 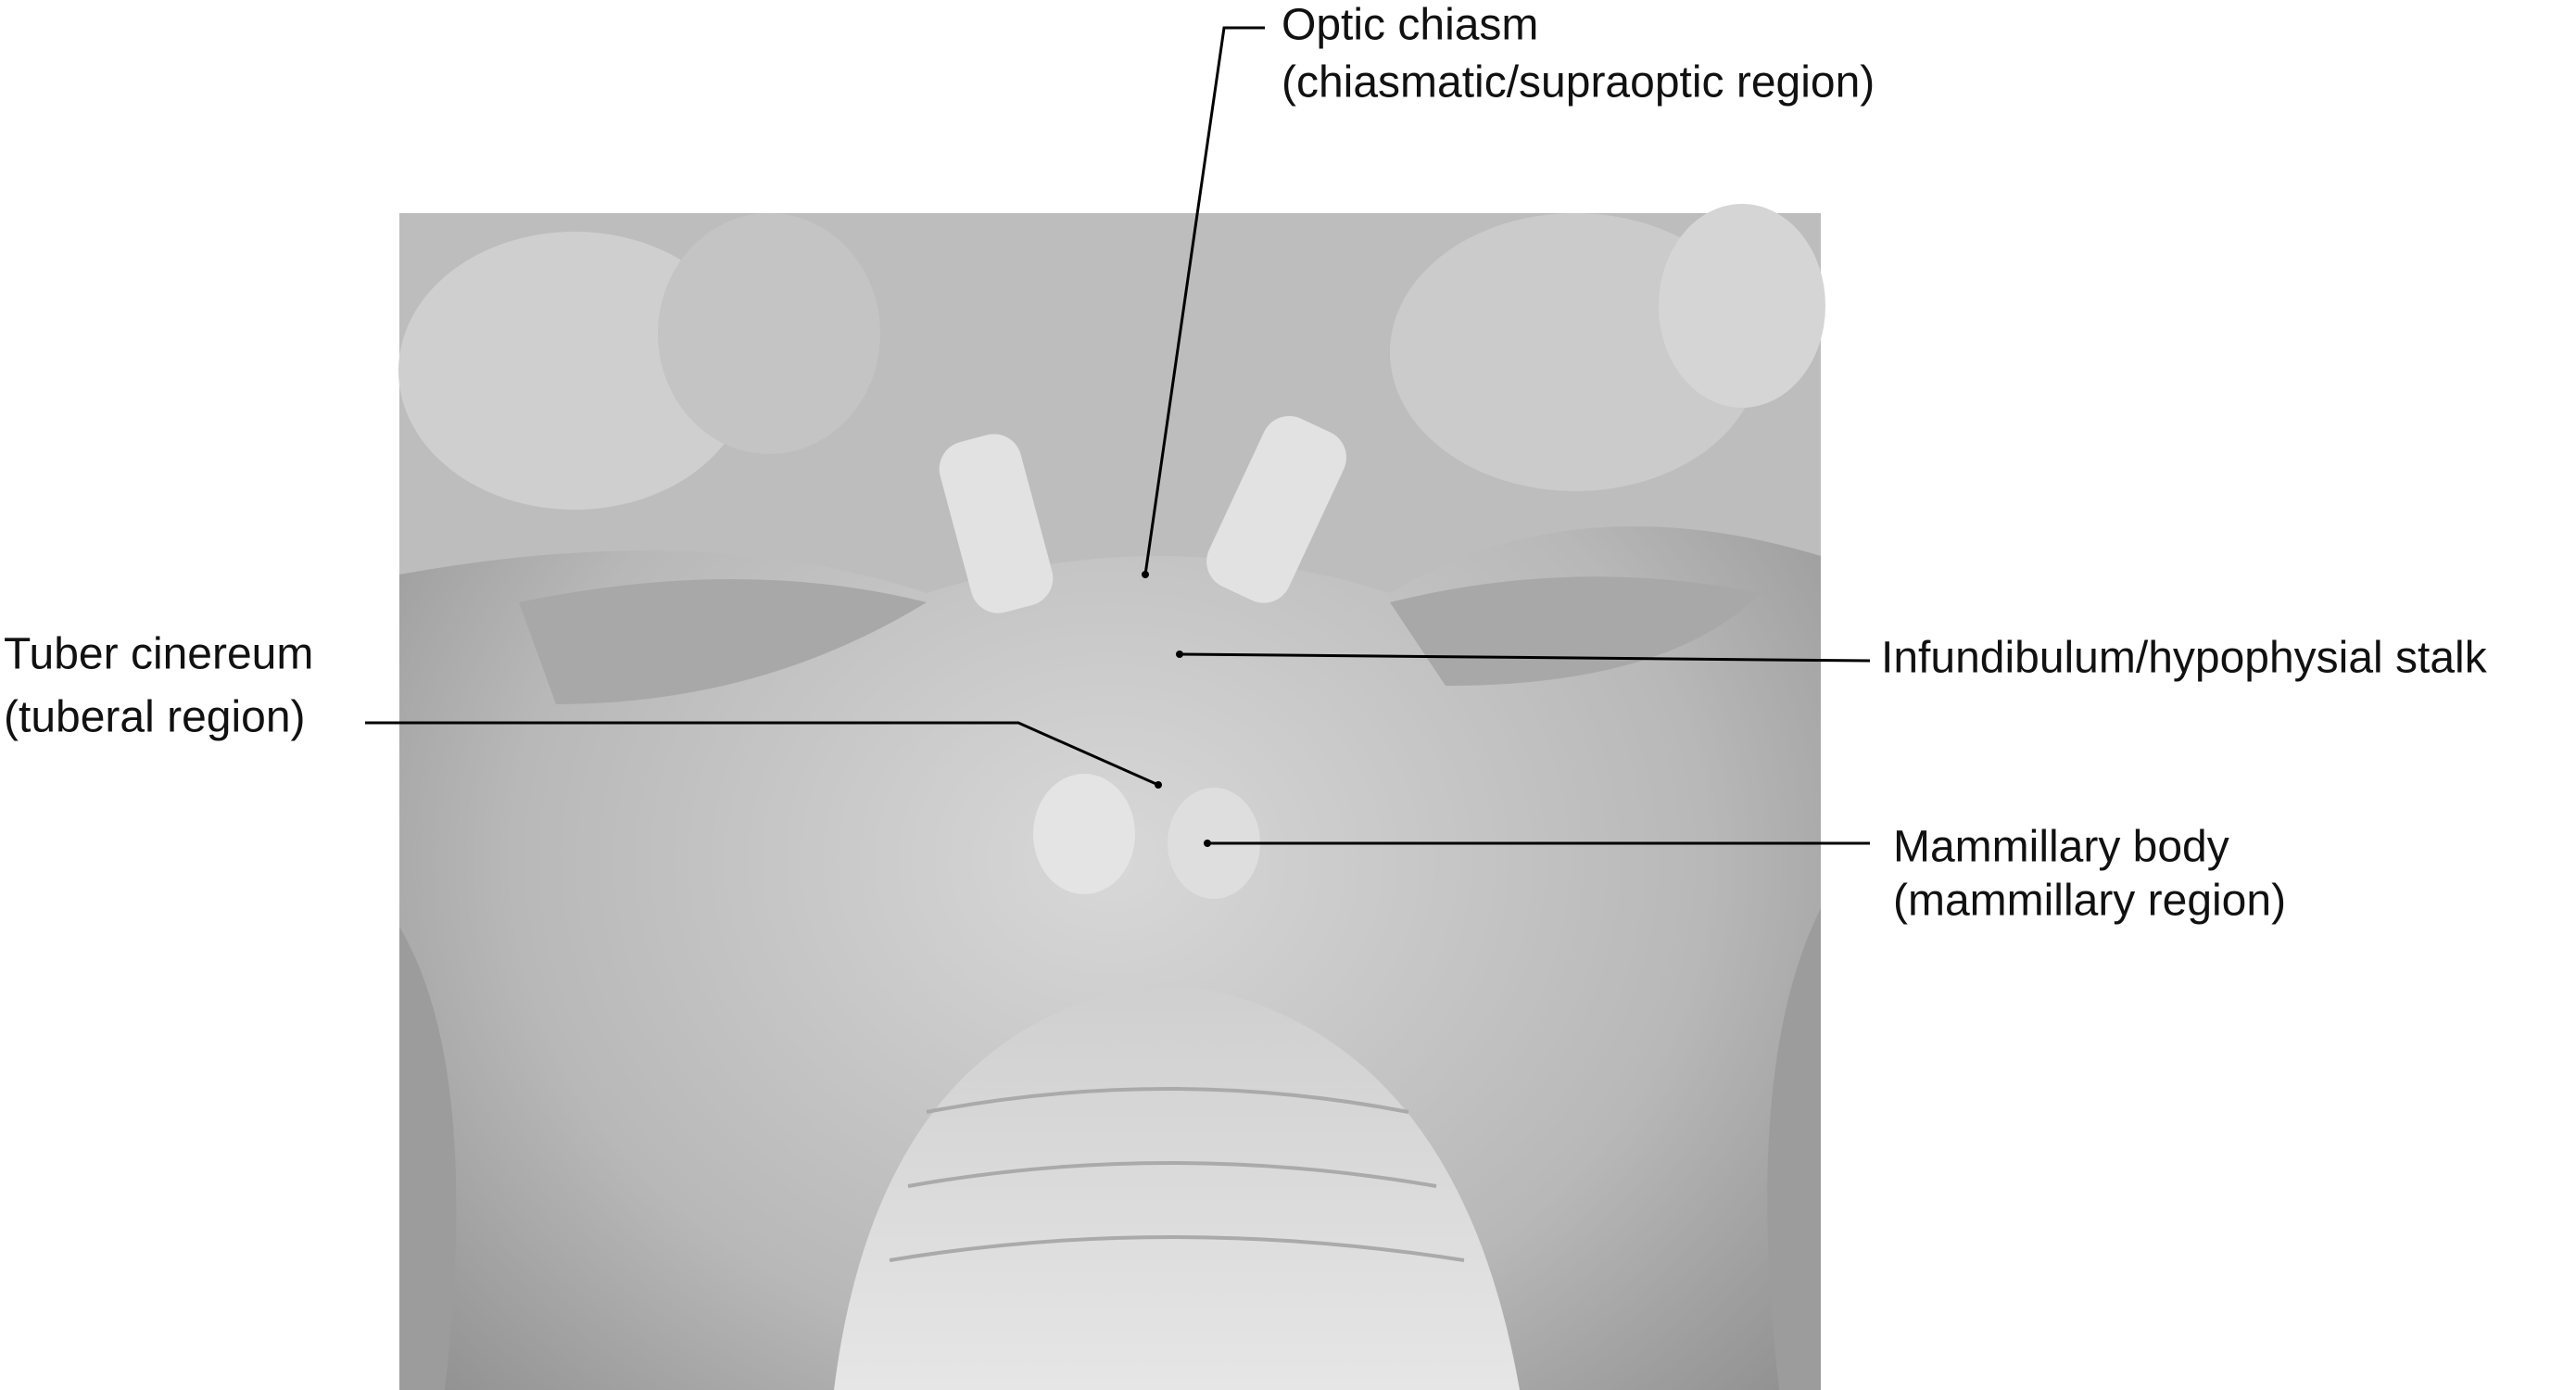 I want to click on label-name: Mammillary body, so click(x=2061, y=847).